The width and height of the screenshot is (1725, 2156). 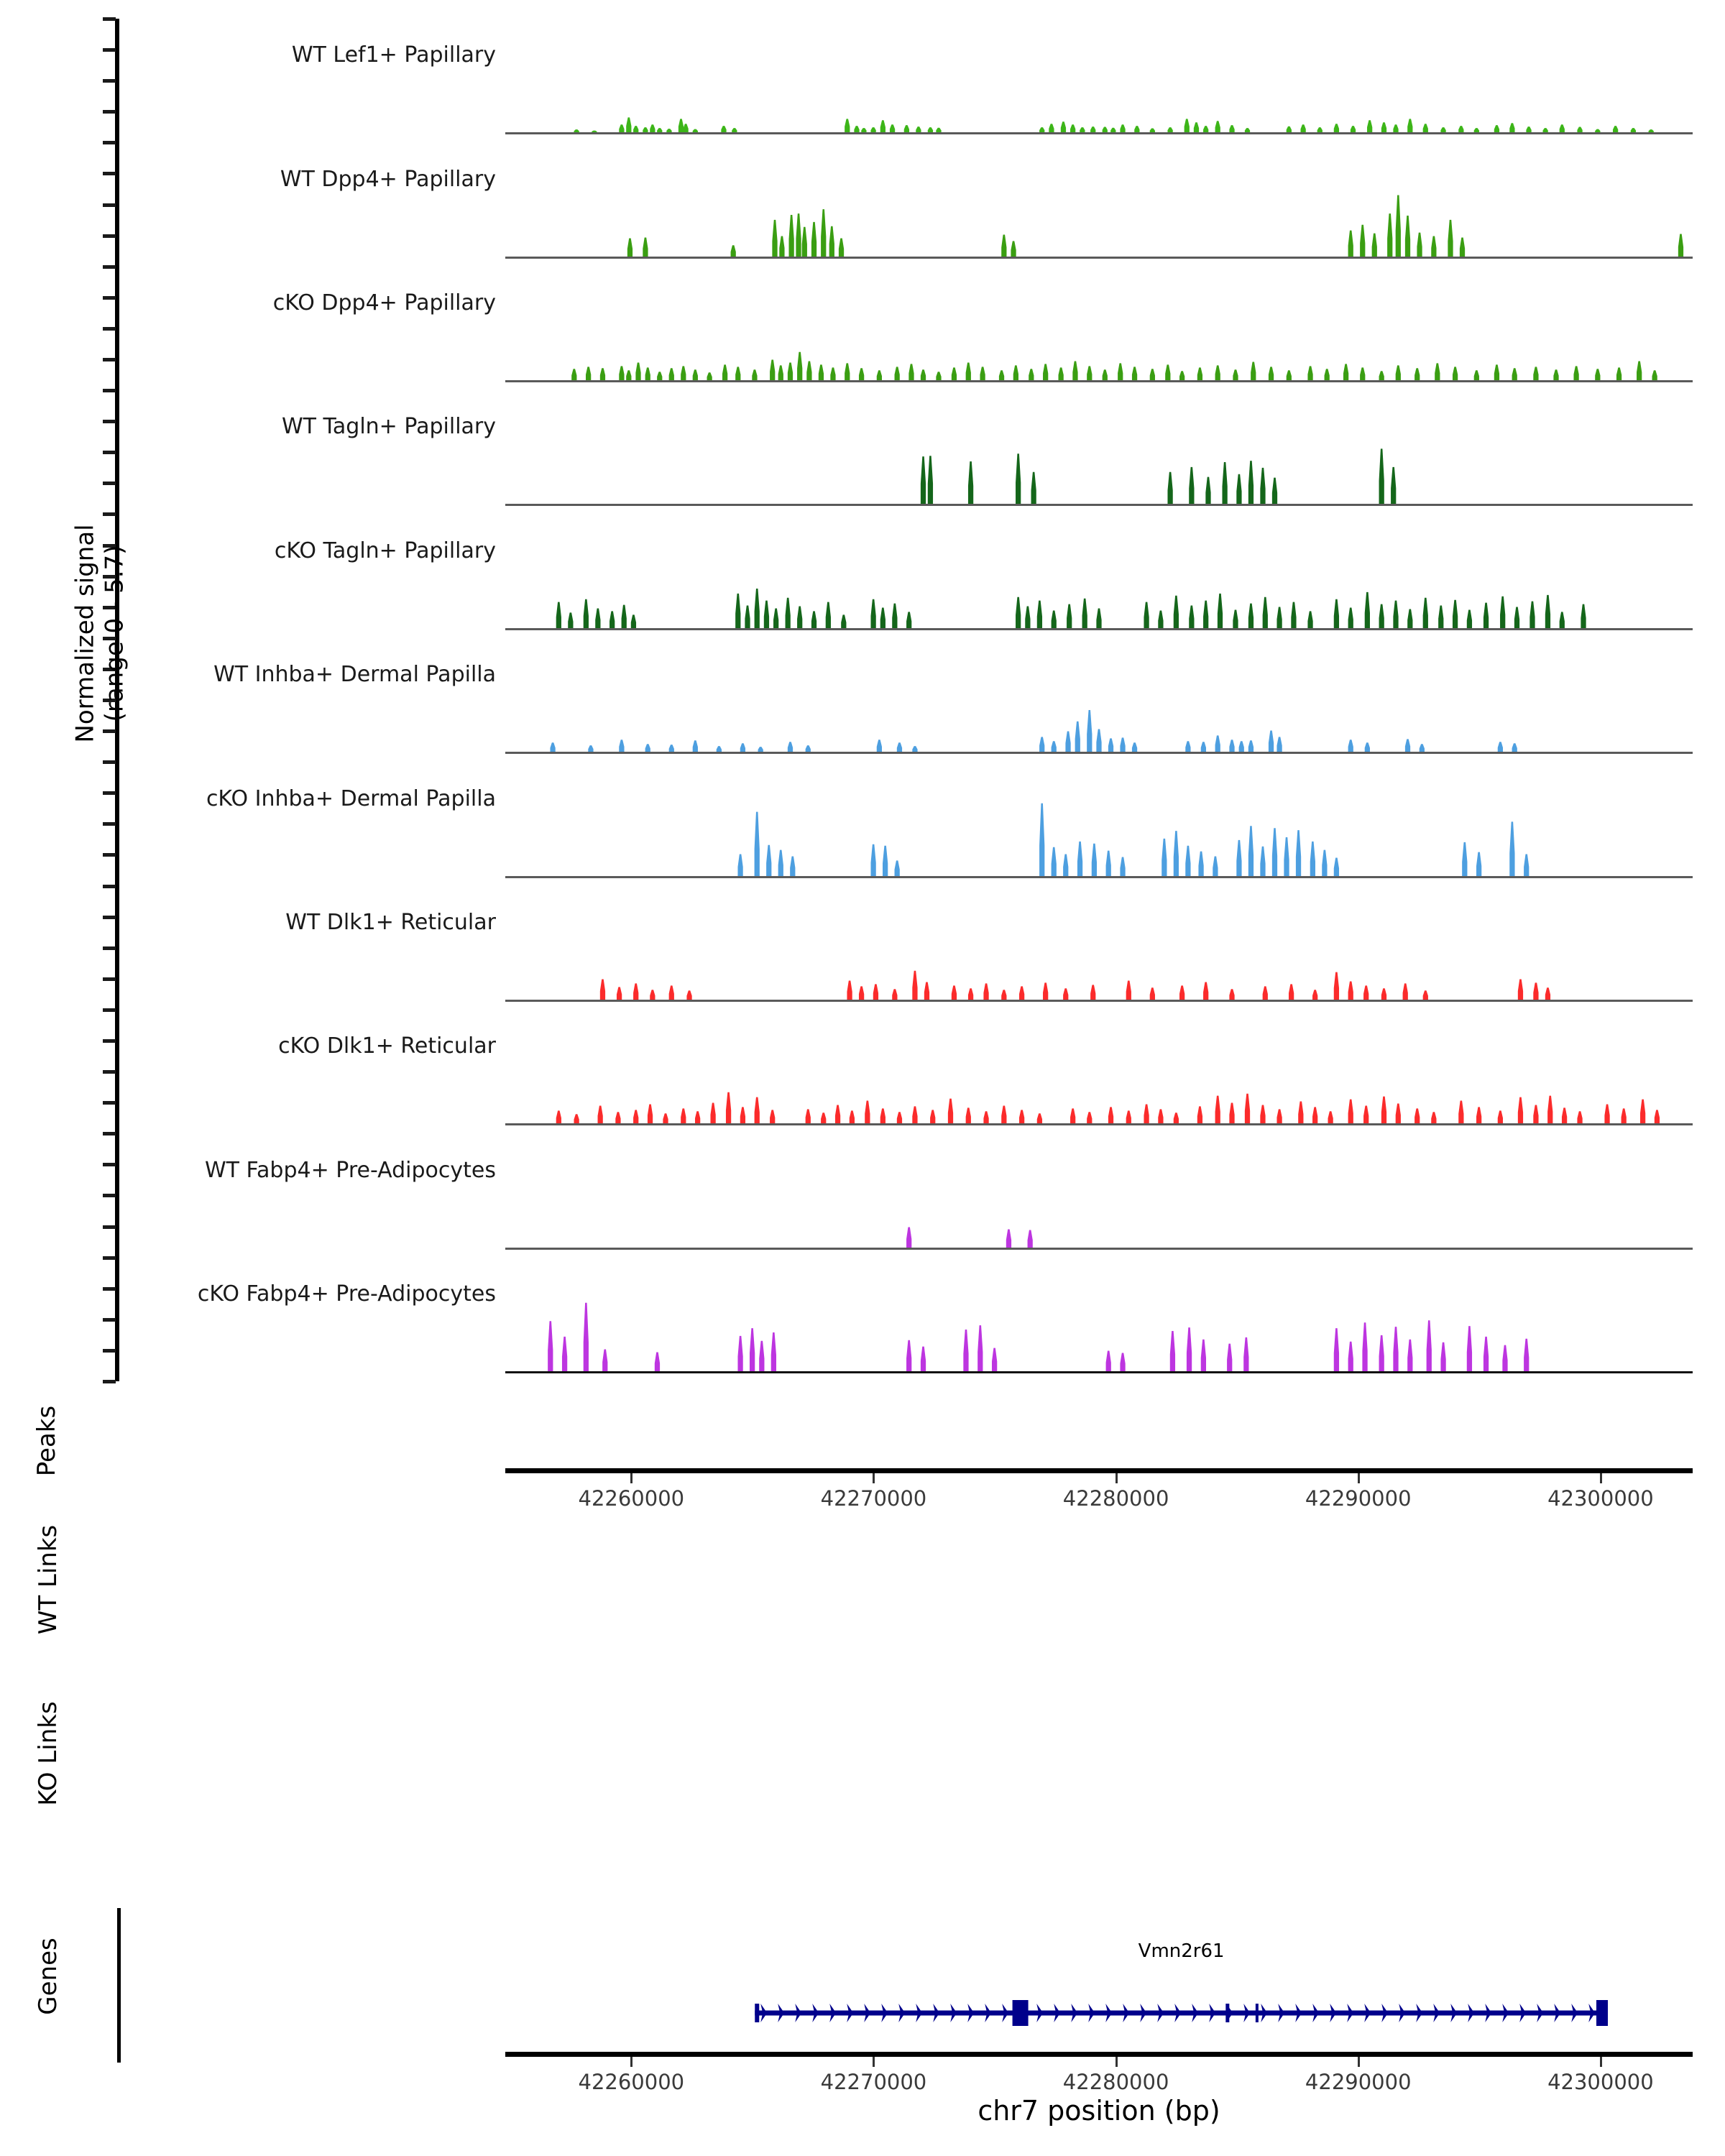 What do you see at coordinates (1099, 2013) in the screenshot?
I see `gene-model-track` at bounding box center [1099, 2013].